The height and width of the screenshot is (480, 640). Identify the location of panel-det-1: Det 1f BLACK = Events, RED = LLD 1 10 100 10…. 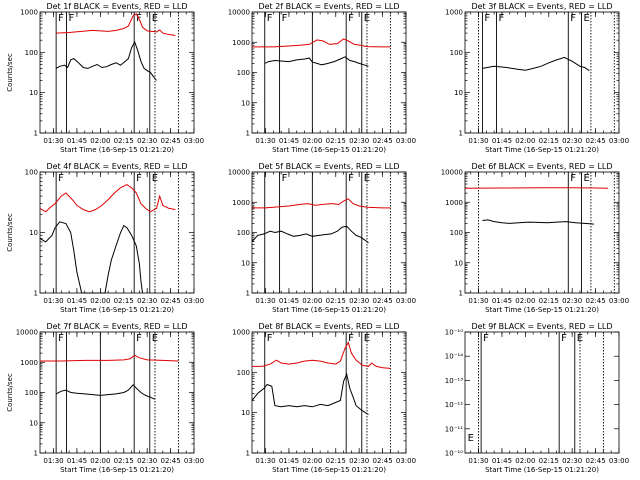
(105, 78).